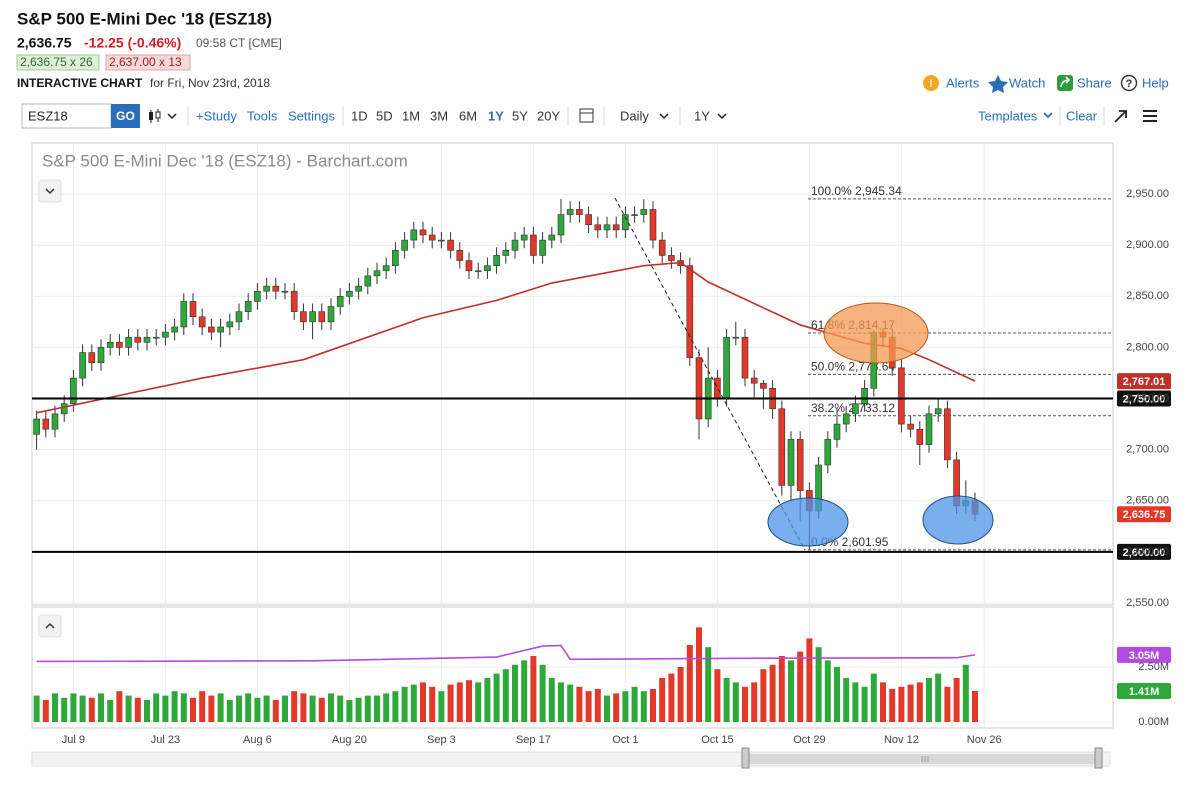  I want to click on range-button: 20Y, so click(548, 115).